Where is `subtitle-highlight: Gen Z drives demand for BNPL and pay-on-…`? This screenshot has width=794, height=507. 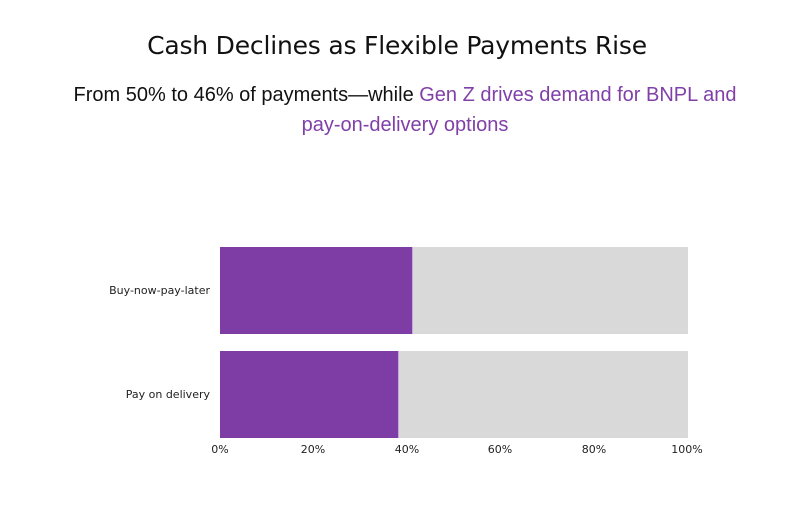 subtitle-highlight: Gen Z drives demand for BNPL and pay-on-… is located at coordinates (519, 110).